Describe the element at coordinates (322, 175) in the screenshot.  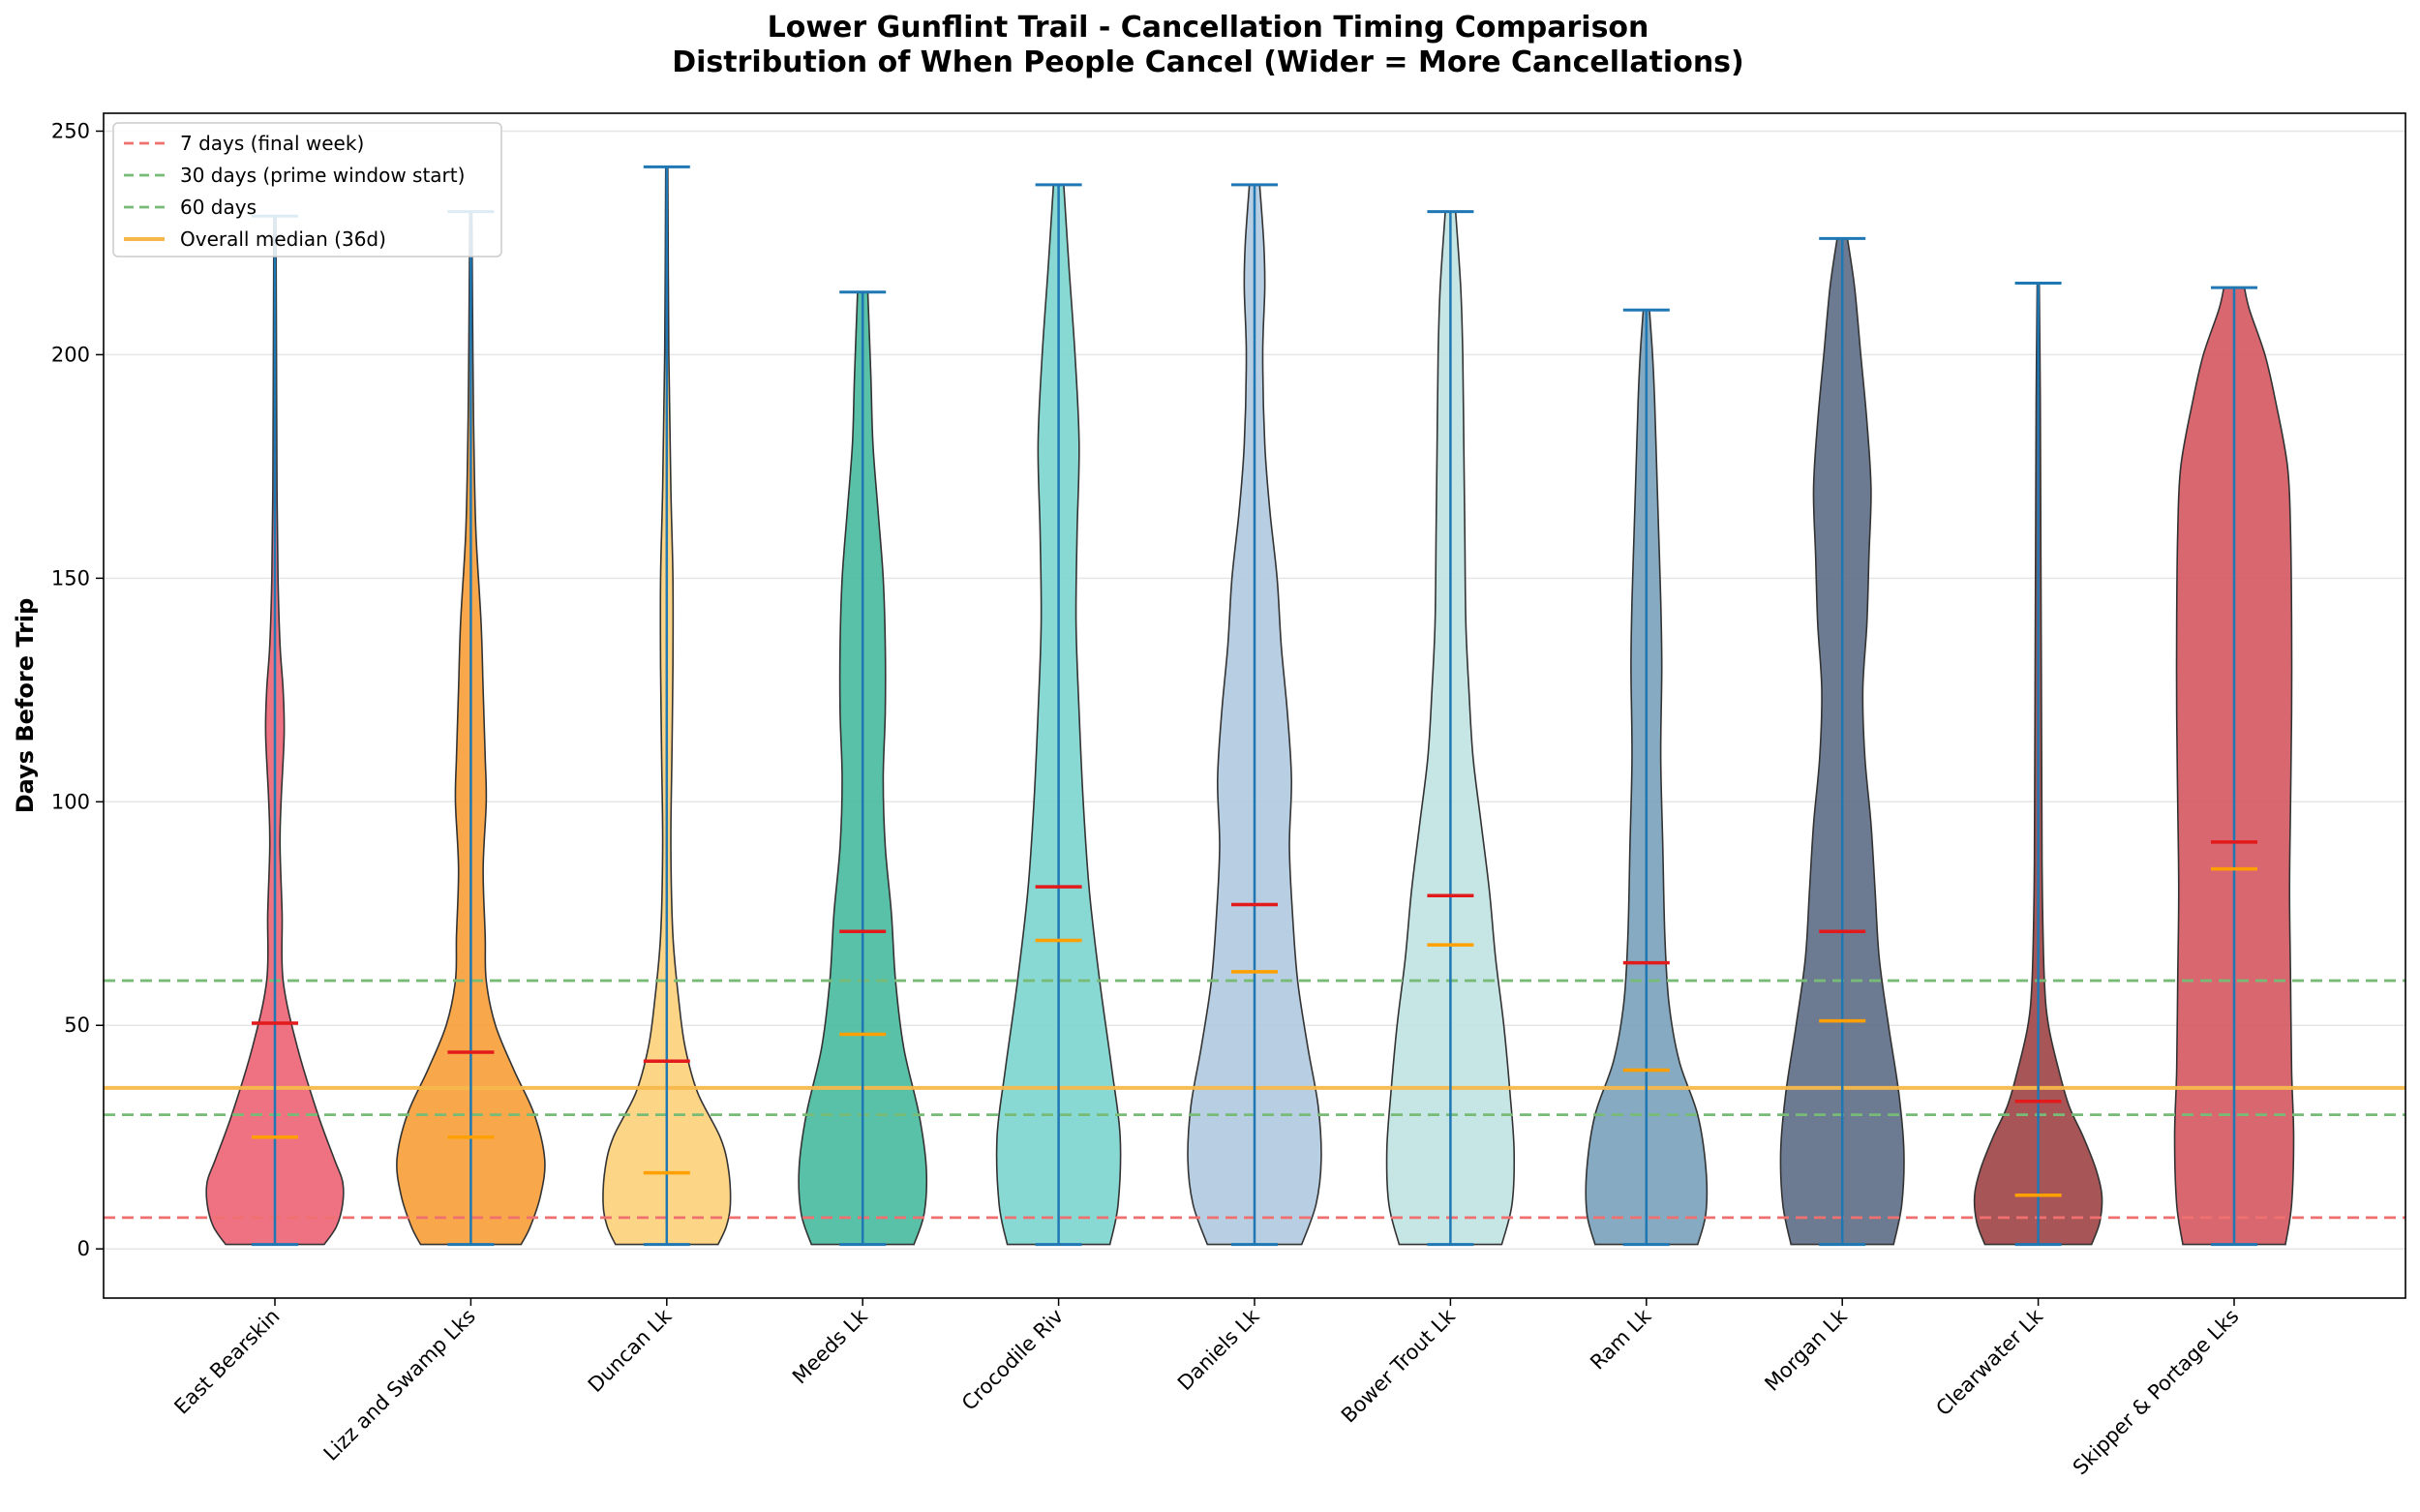
I see `legend-label: 30 days (prime window start)` at that location.